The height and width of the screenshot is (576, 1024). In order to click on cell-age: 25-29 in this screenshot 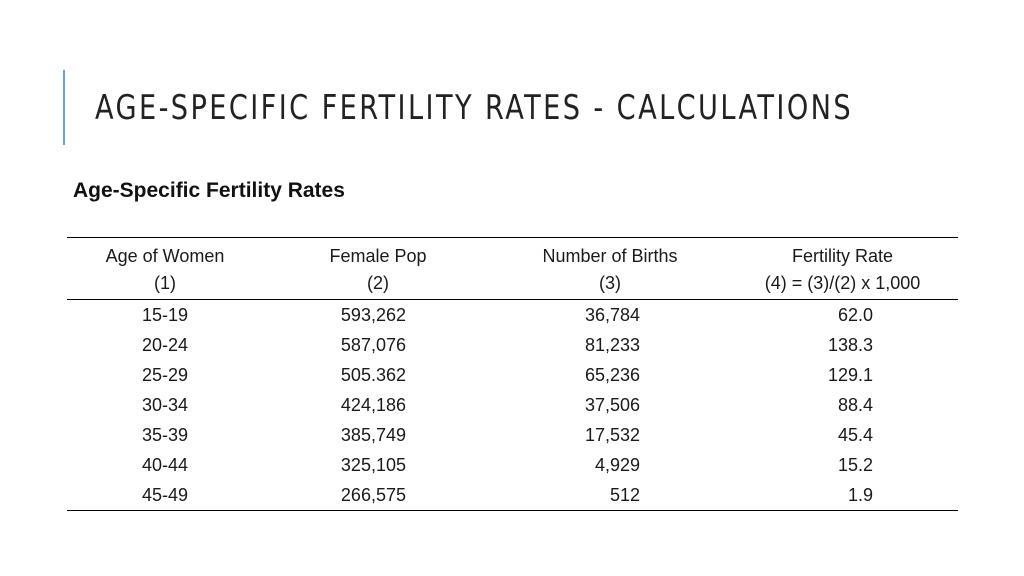, I will do `click(165, 375)`.